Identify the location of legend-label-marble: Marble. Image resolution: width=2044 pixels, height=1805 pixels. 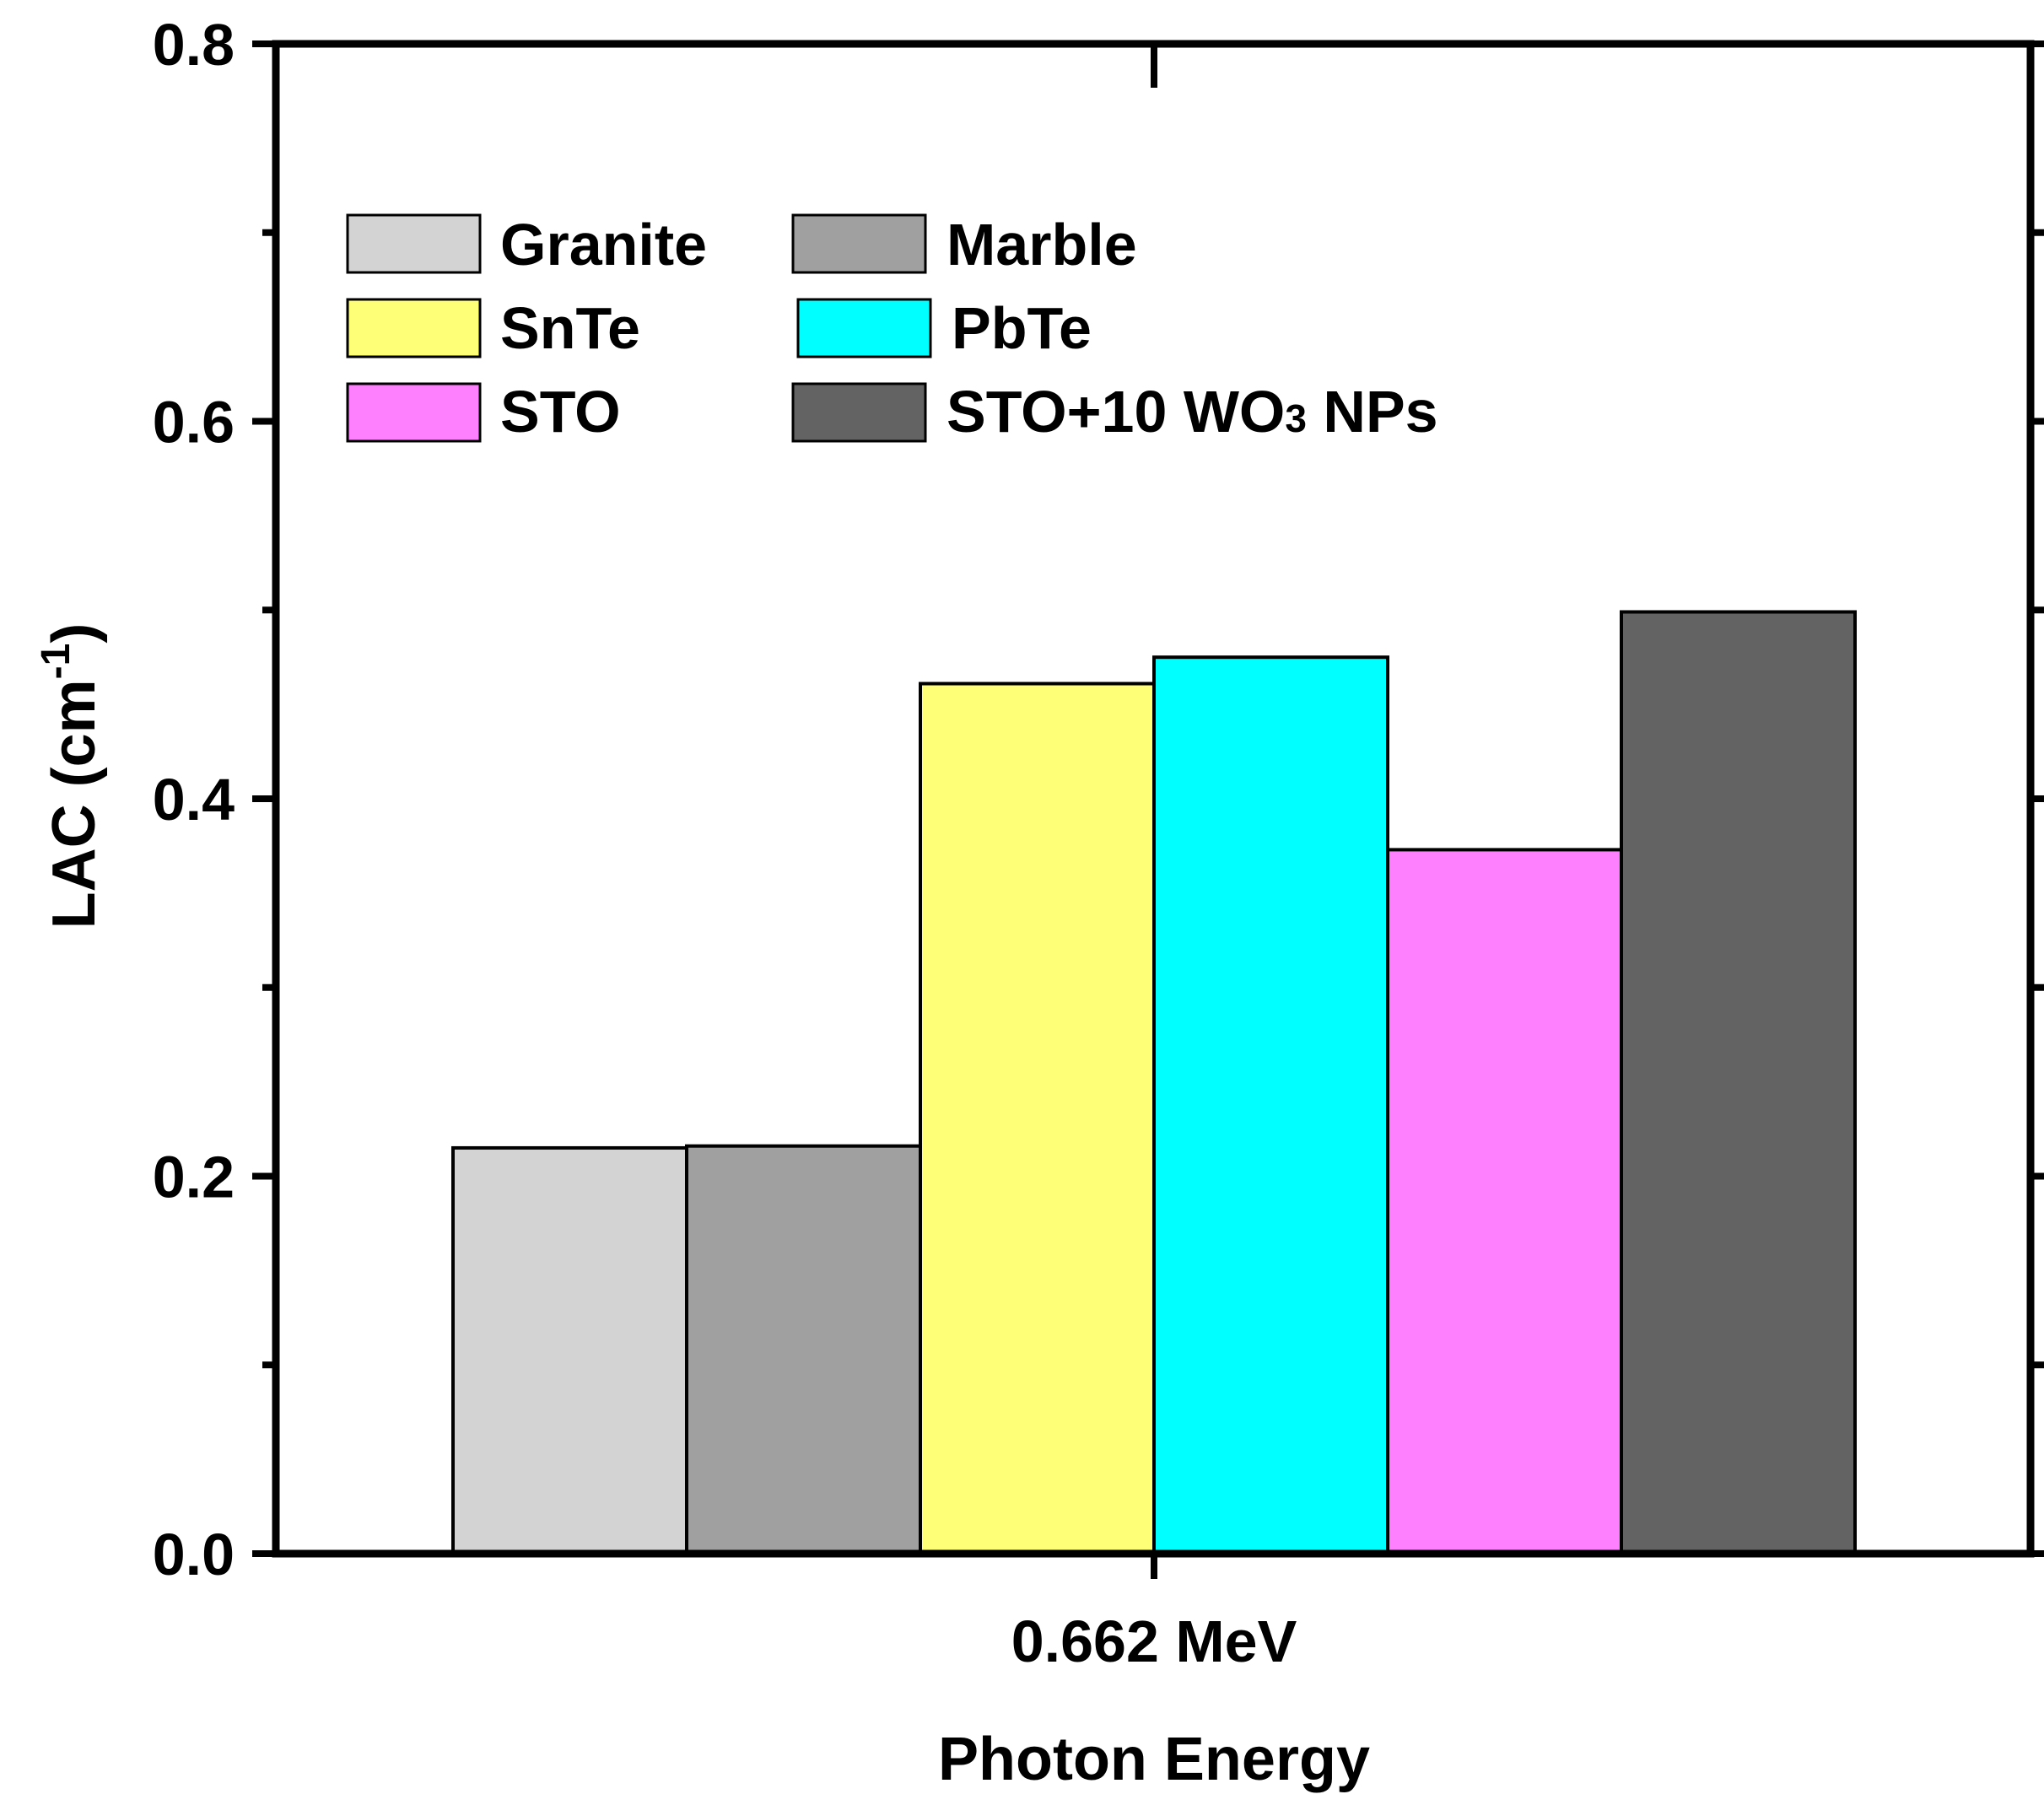
(1041, 245).